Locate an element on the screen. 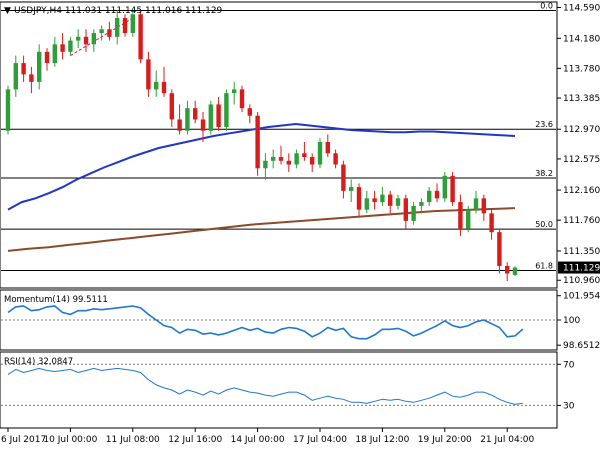  momentum-tick-label-2: 98.6512 is located at coordinates (581, 346).